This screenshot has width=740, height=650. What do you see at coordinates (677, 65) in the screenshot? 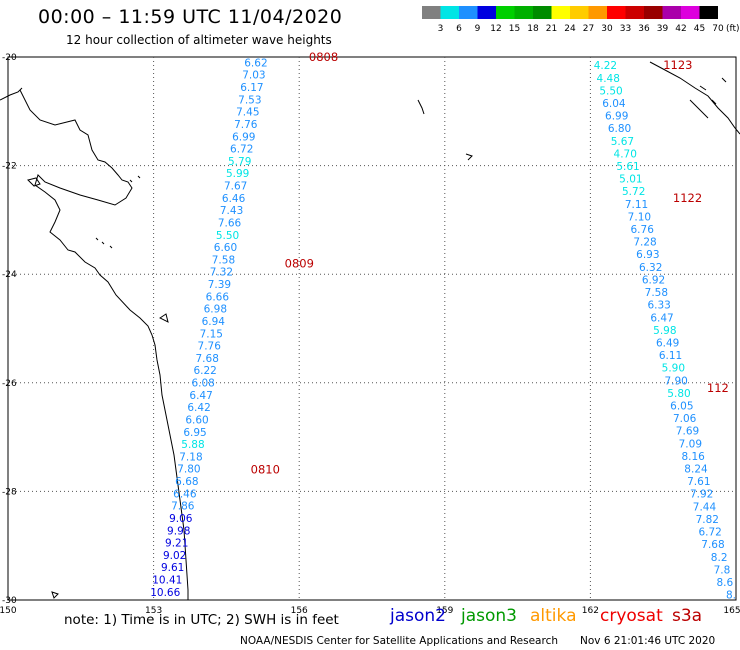
I see `pass-time-label: 1123` at bounding box center [677, 65].